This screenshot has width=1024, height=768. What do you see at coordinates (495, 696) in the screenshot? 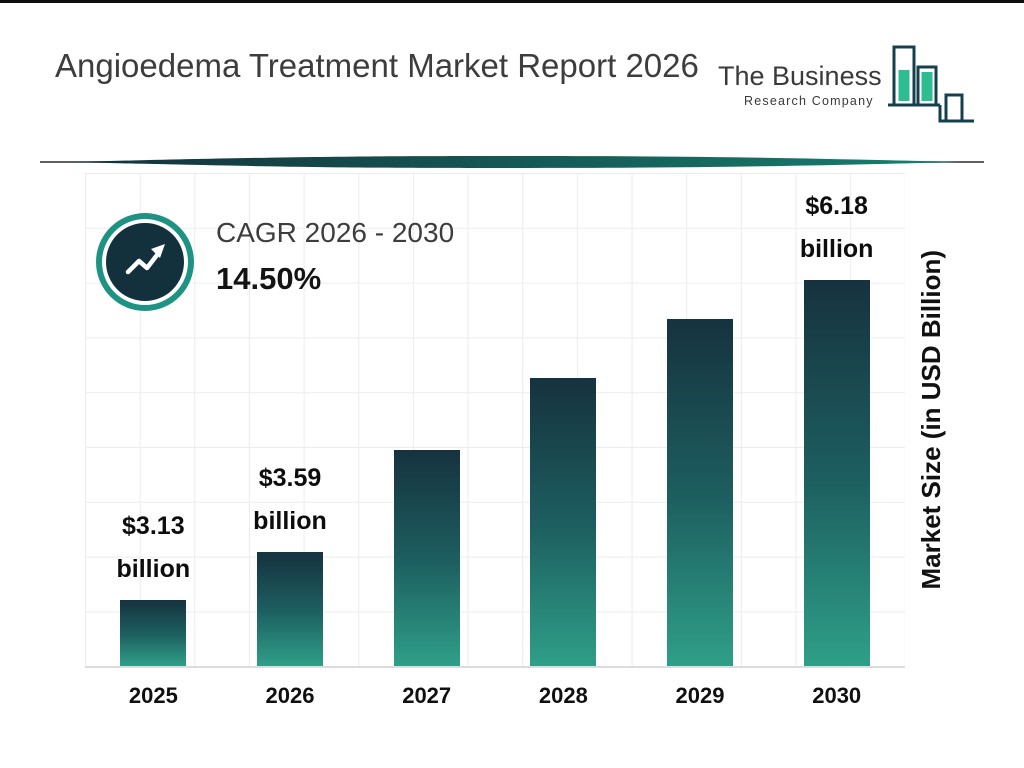
I see `x-axis: 2025 2026 2027 2028 2029 2030` at bounding box center [495, 696].